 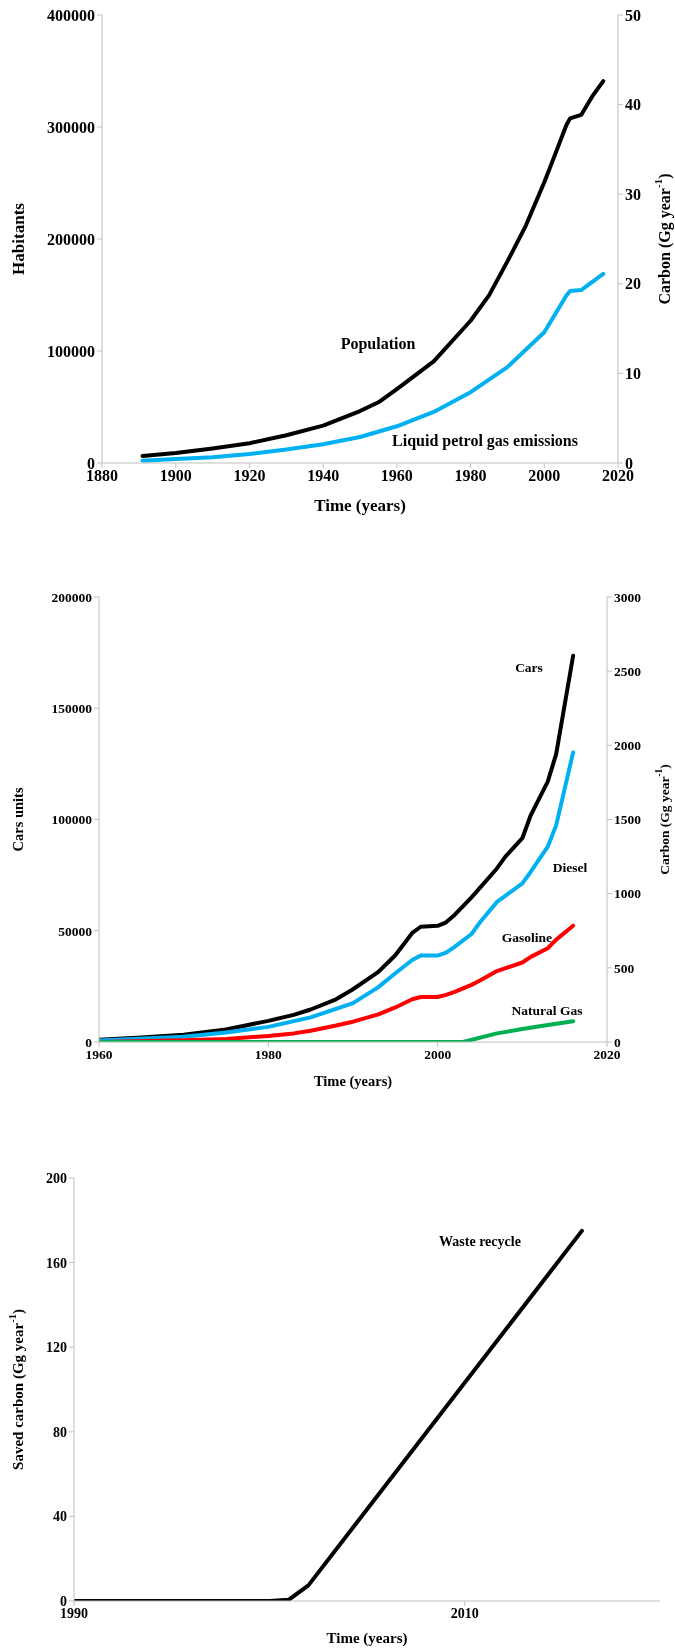 What do you see at coordinates (624, 968) in the screenshot?
I see `y2-tick-label: 500` at bounding box center [624, 968].